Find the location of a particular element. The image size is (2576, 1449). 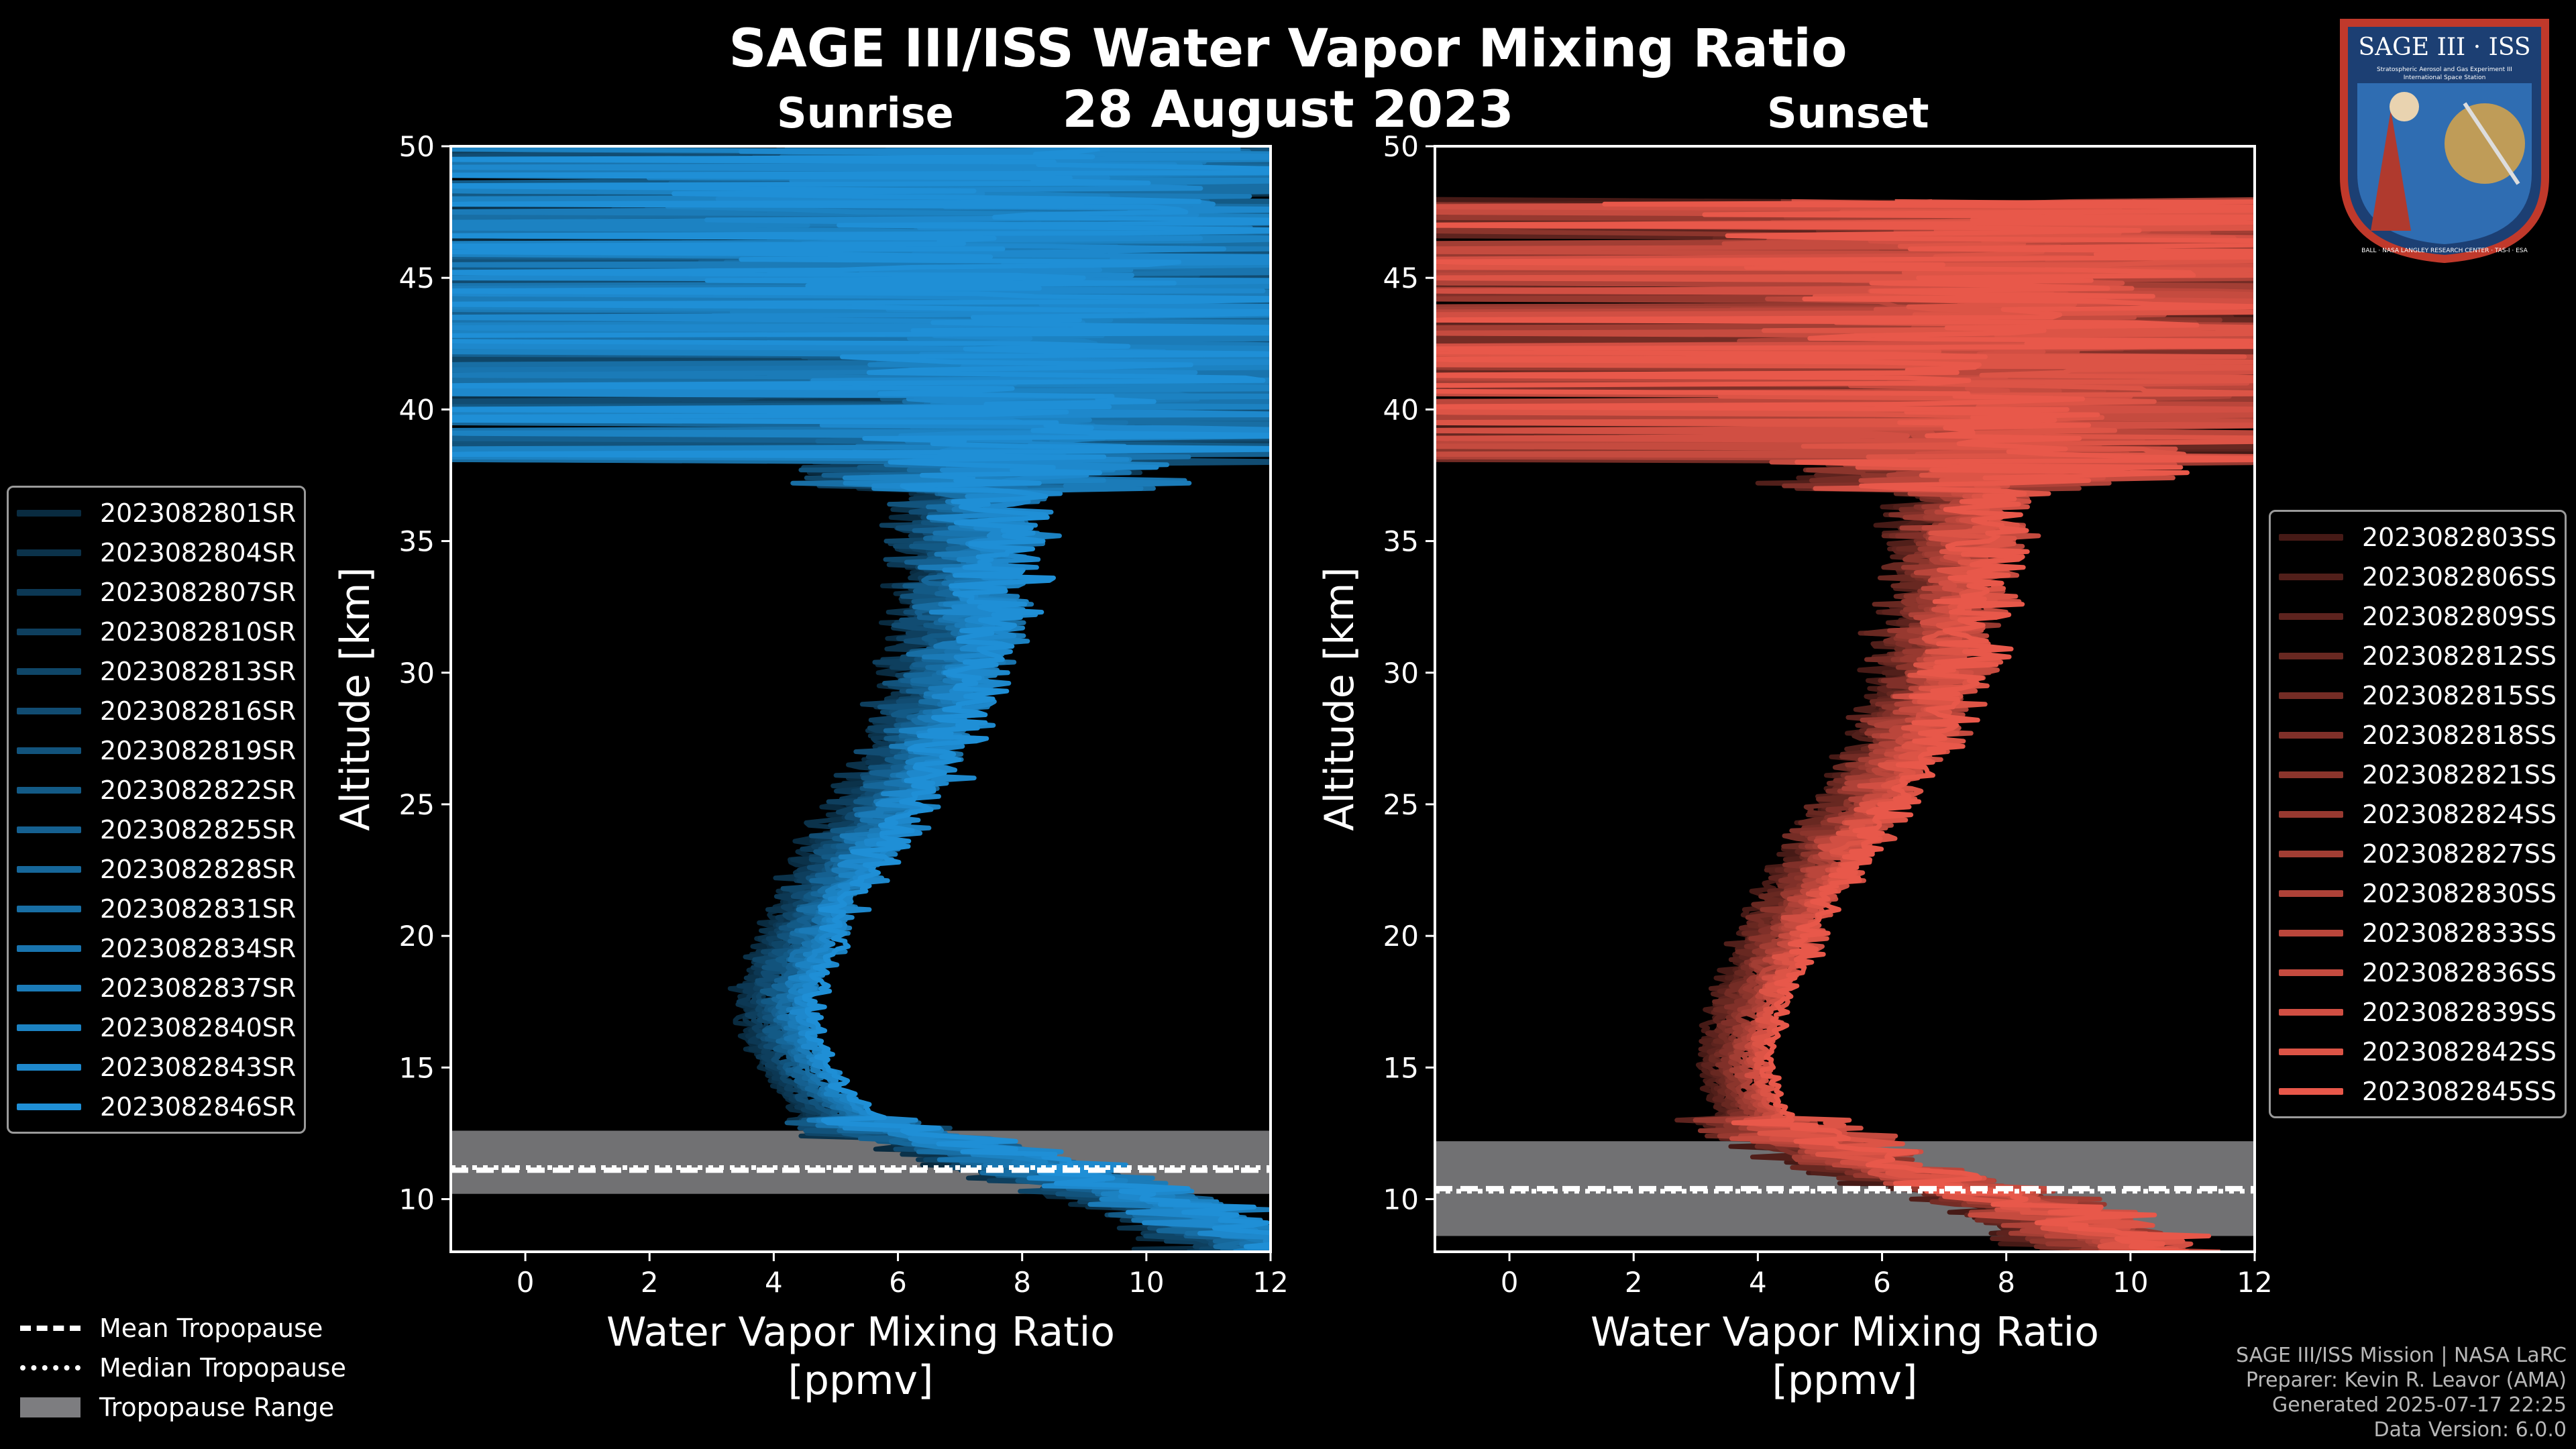

legend-item-2023082809SS: 2023082809SS is located at coordinates (2417, 616).